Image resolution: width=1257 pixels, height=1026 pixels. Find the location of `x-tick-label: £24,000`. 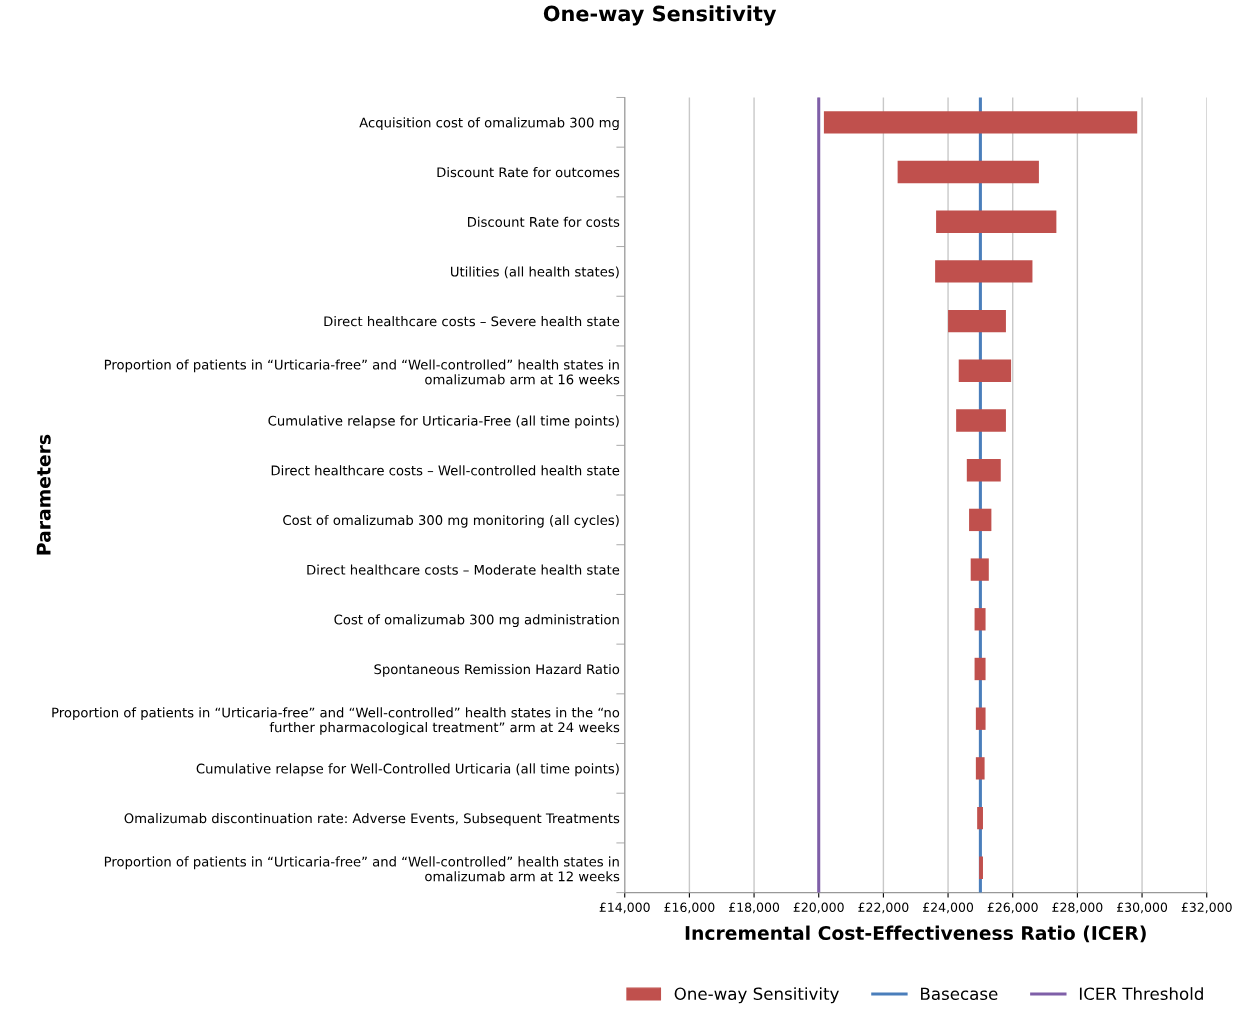

x-tick-label: £24,000 is located at coordinates (948, 908).